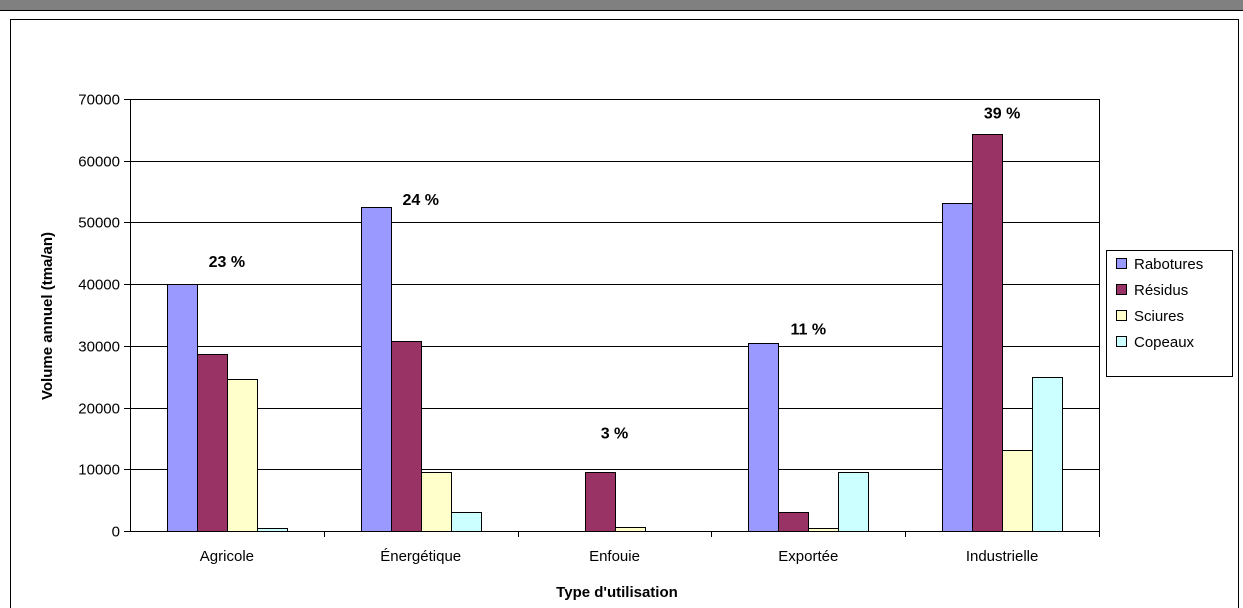 Image resolution: width=1243 pixels, height=608 pixels. What do you see at coordinates (1002, 556) in the screenshot?
I see `x-tick-label: Industrielle` at bounding box center [1002, 556].